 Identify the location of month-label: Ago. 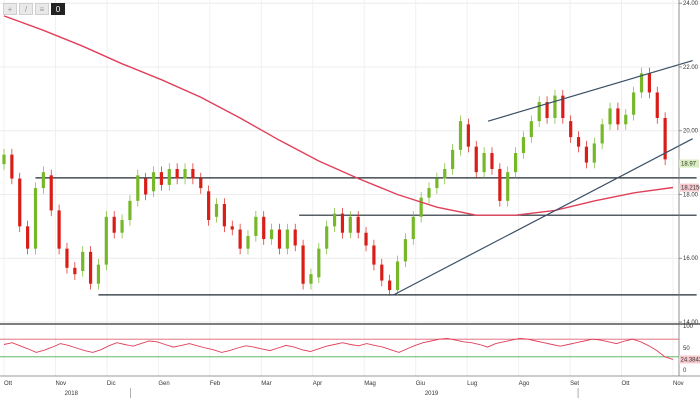
(524, 384).